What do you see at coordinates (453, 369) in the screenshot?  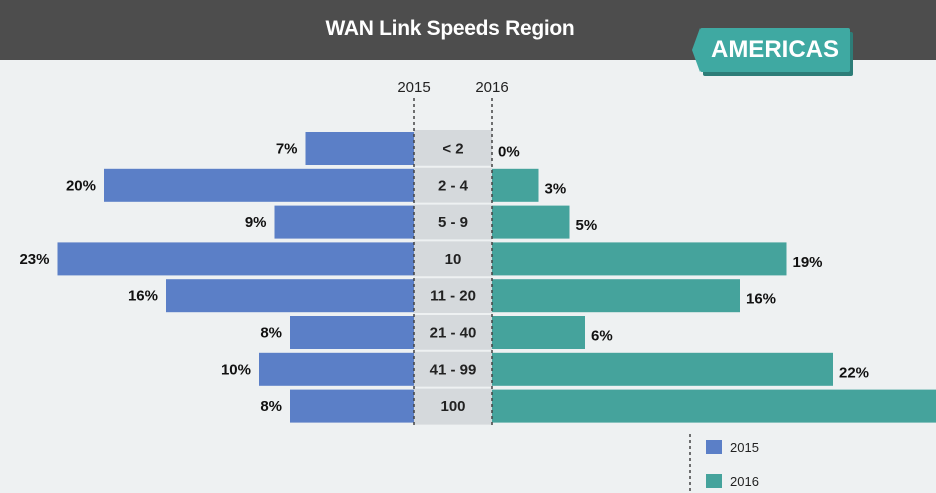 I see `category-label-6: 41 - 99` at bounding box center [453, 369].